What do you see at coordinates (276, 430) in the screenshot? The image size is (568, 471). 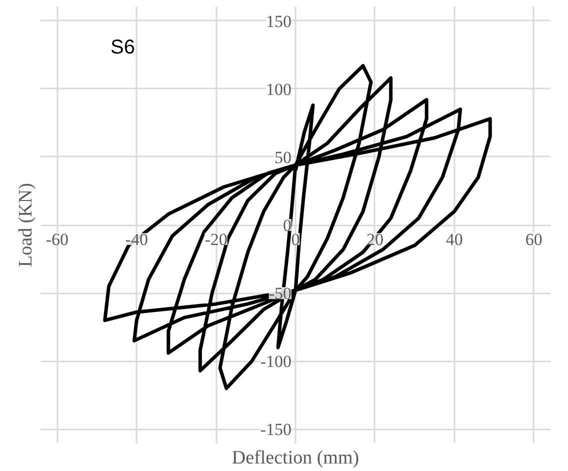 I see `y-tick-label: -150` at bounding box center [276, 430].